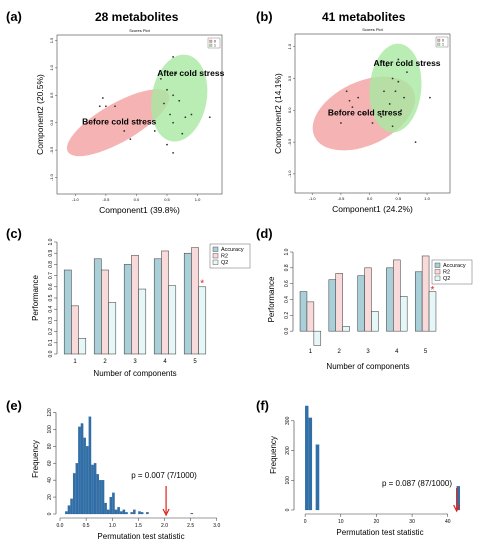  I want to click on y-axis-label: Frequency, so click(273, 455).